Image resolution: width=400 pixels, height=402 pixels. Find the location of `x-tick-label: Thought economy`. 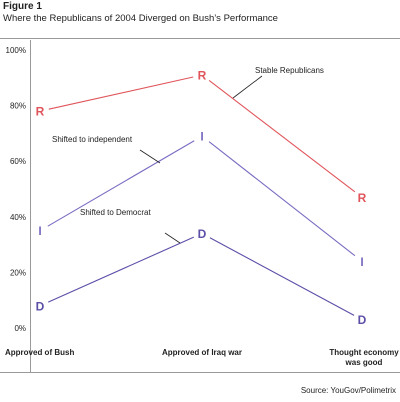

x-tick-label: Thought economy is located at coordinates (364, 352).